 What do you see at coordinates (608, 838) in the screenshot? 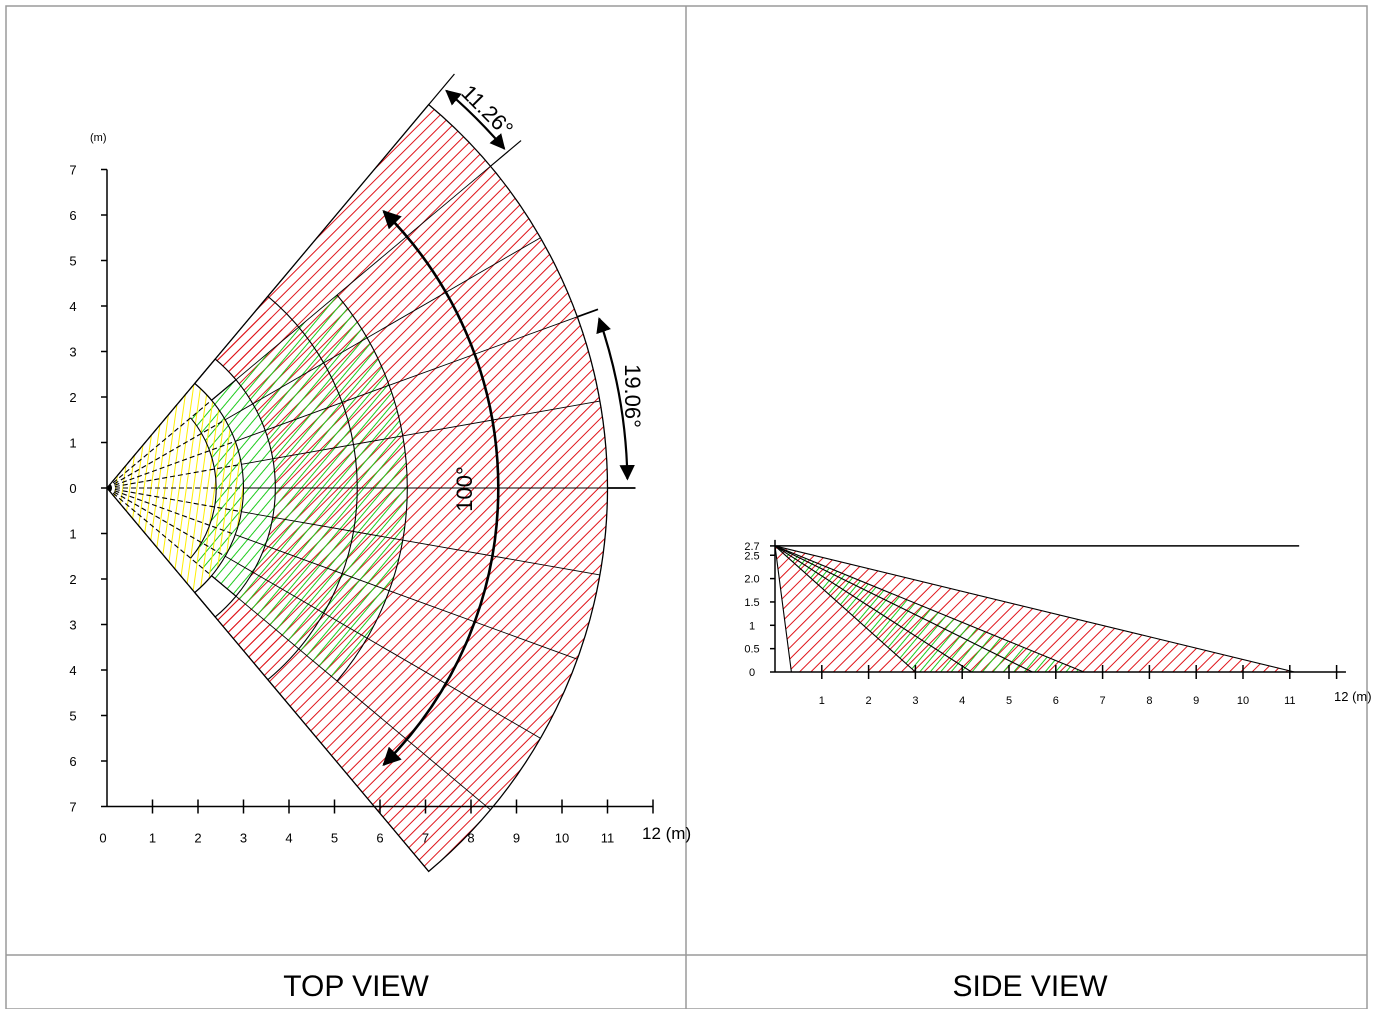
I see `top-x-tick-label: 11` at bounding box center [608, 838].